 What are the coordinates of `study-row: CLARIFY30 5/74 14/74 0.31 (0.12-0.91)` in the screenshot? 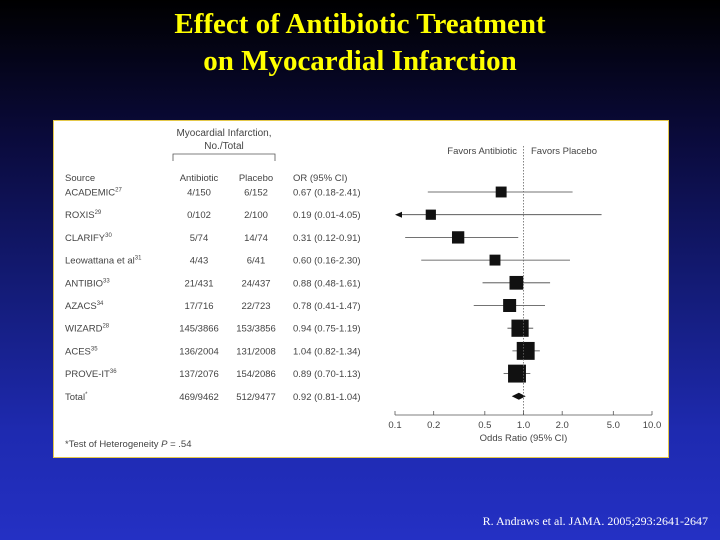 It's located at (213, 238).